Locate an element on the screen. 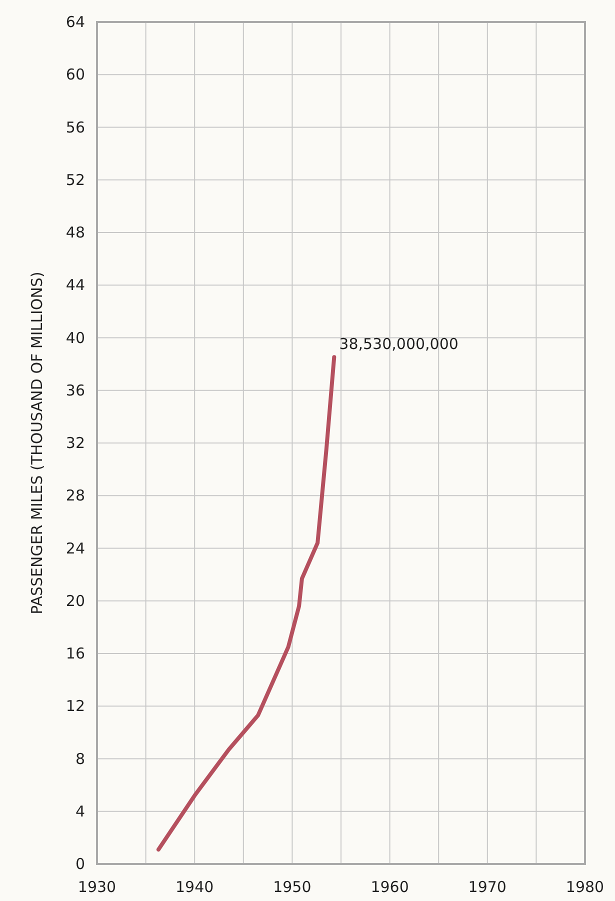 Image resolution: width=615 pixels, height=901 pixels. x-tick-label: 1970 is located at coordinates (487, 887).